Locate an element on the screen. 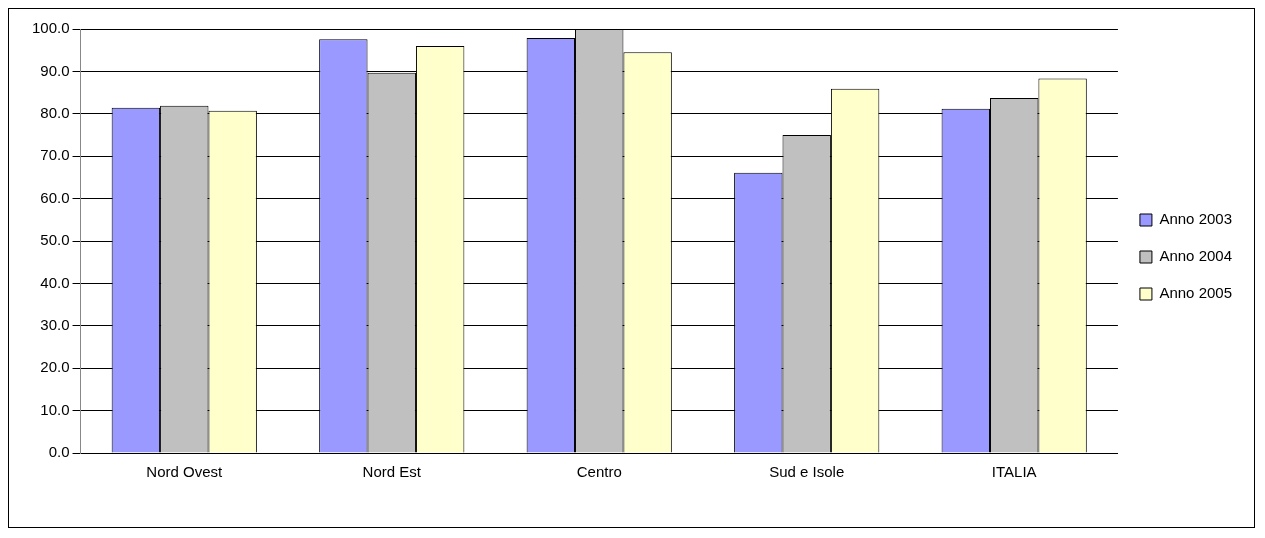 This screenshot has width=1265, height=538. y-tick-label: 0.0 is located at coordinates (59, 452).